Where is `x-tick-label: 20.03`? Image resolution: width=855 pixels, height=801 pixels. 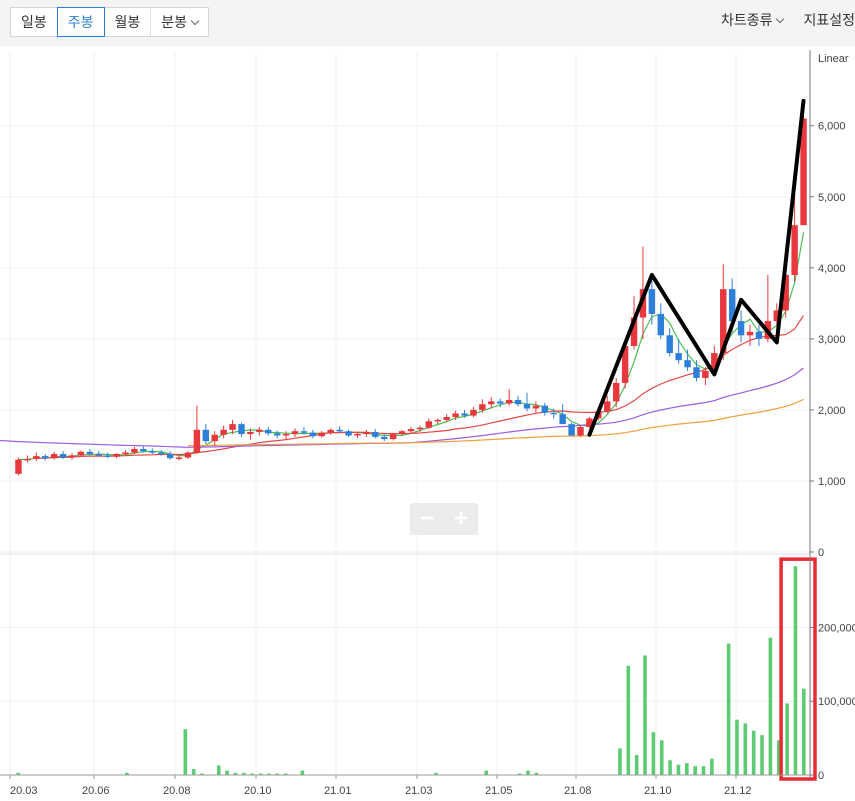
x-tick-label: 20.03 is located at coordinates (24, 791).